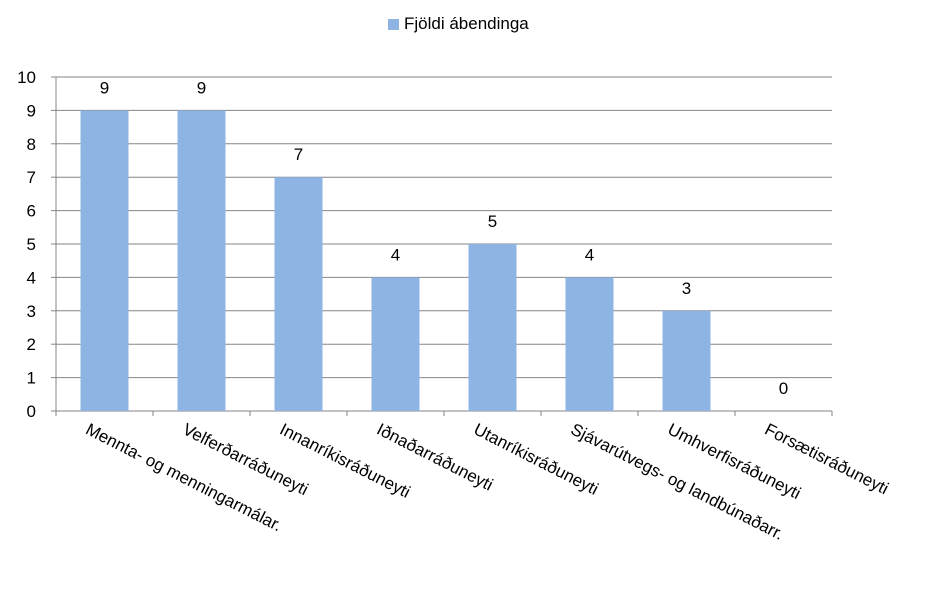 Image resolution: width=939 pixels, height=595 pixels. I want to click on y-tick-label: 6, so click(31, 211).